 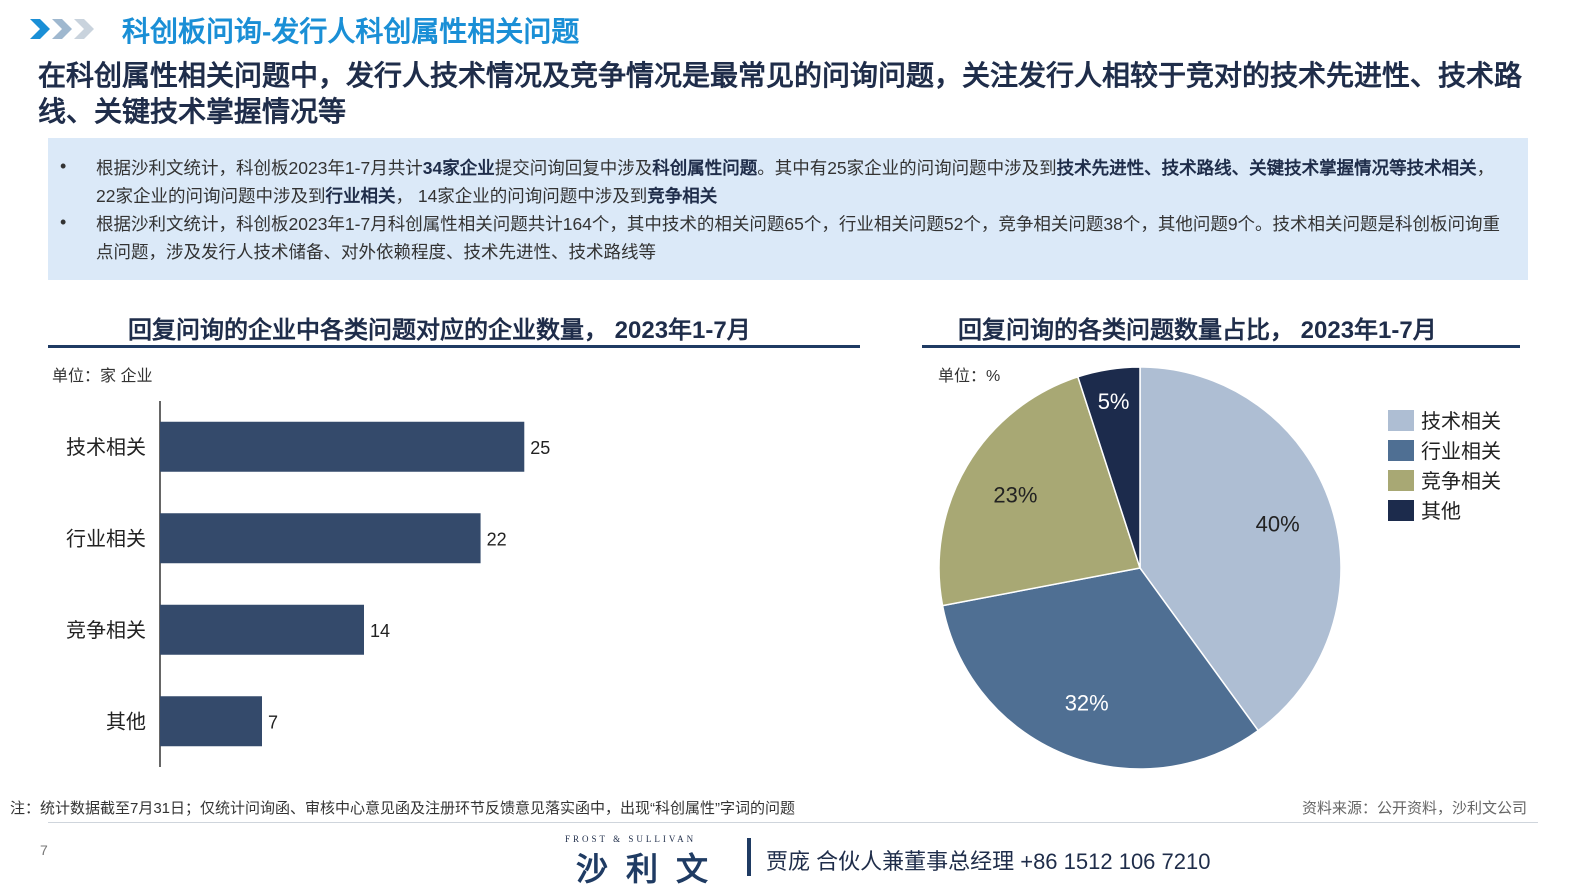 What do you see at coordinates (351, 31) in the screenshot?
I see `section-title: 科创板问询-发行人科创属性相关问题` at bounding box center [351, 31].